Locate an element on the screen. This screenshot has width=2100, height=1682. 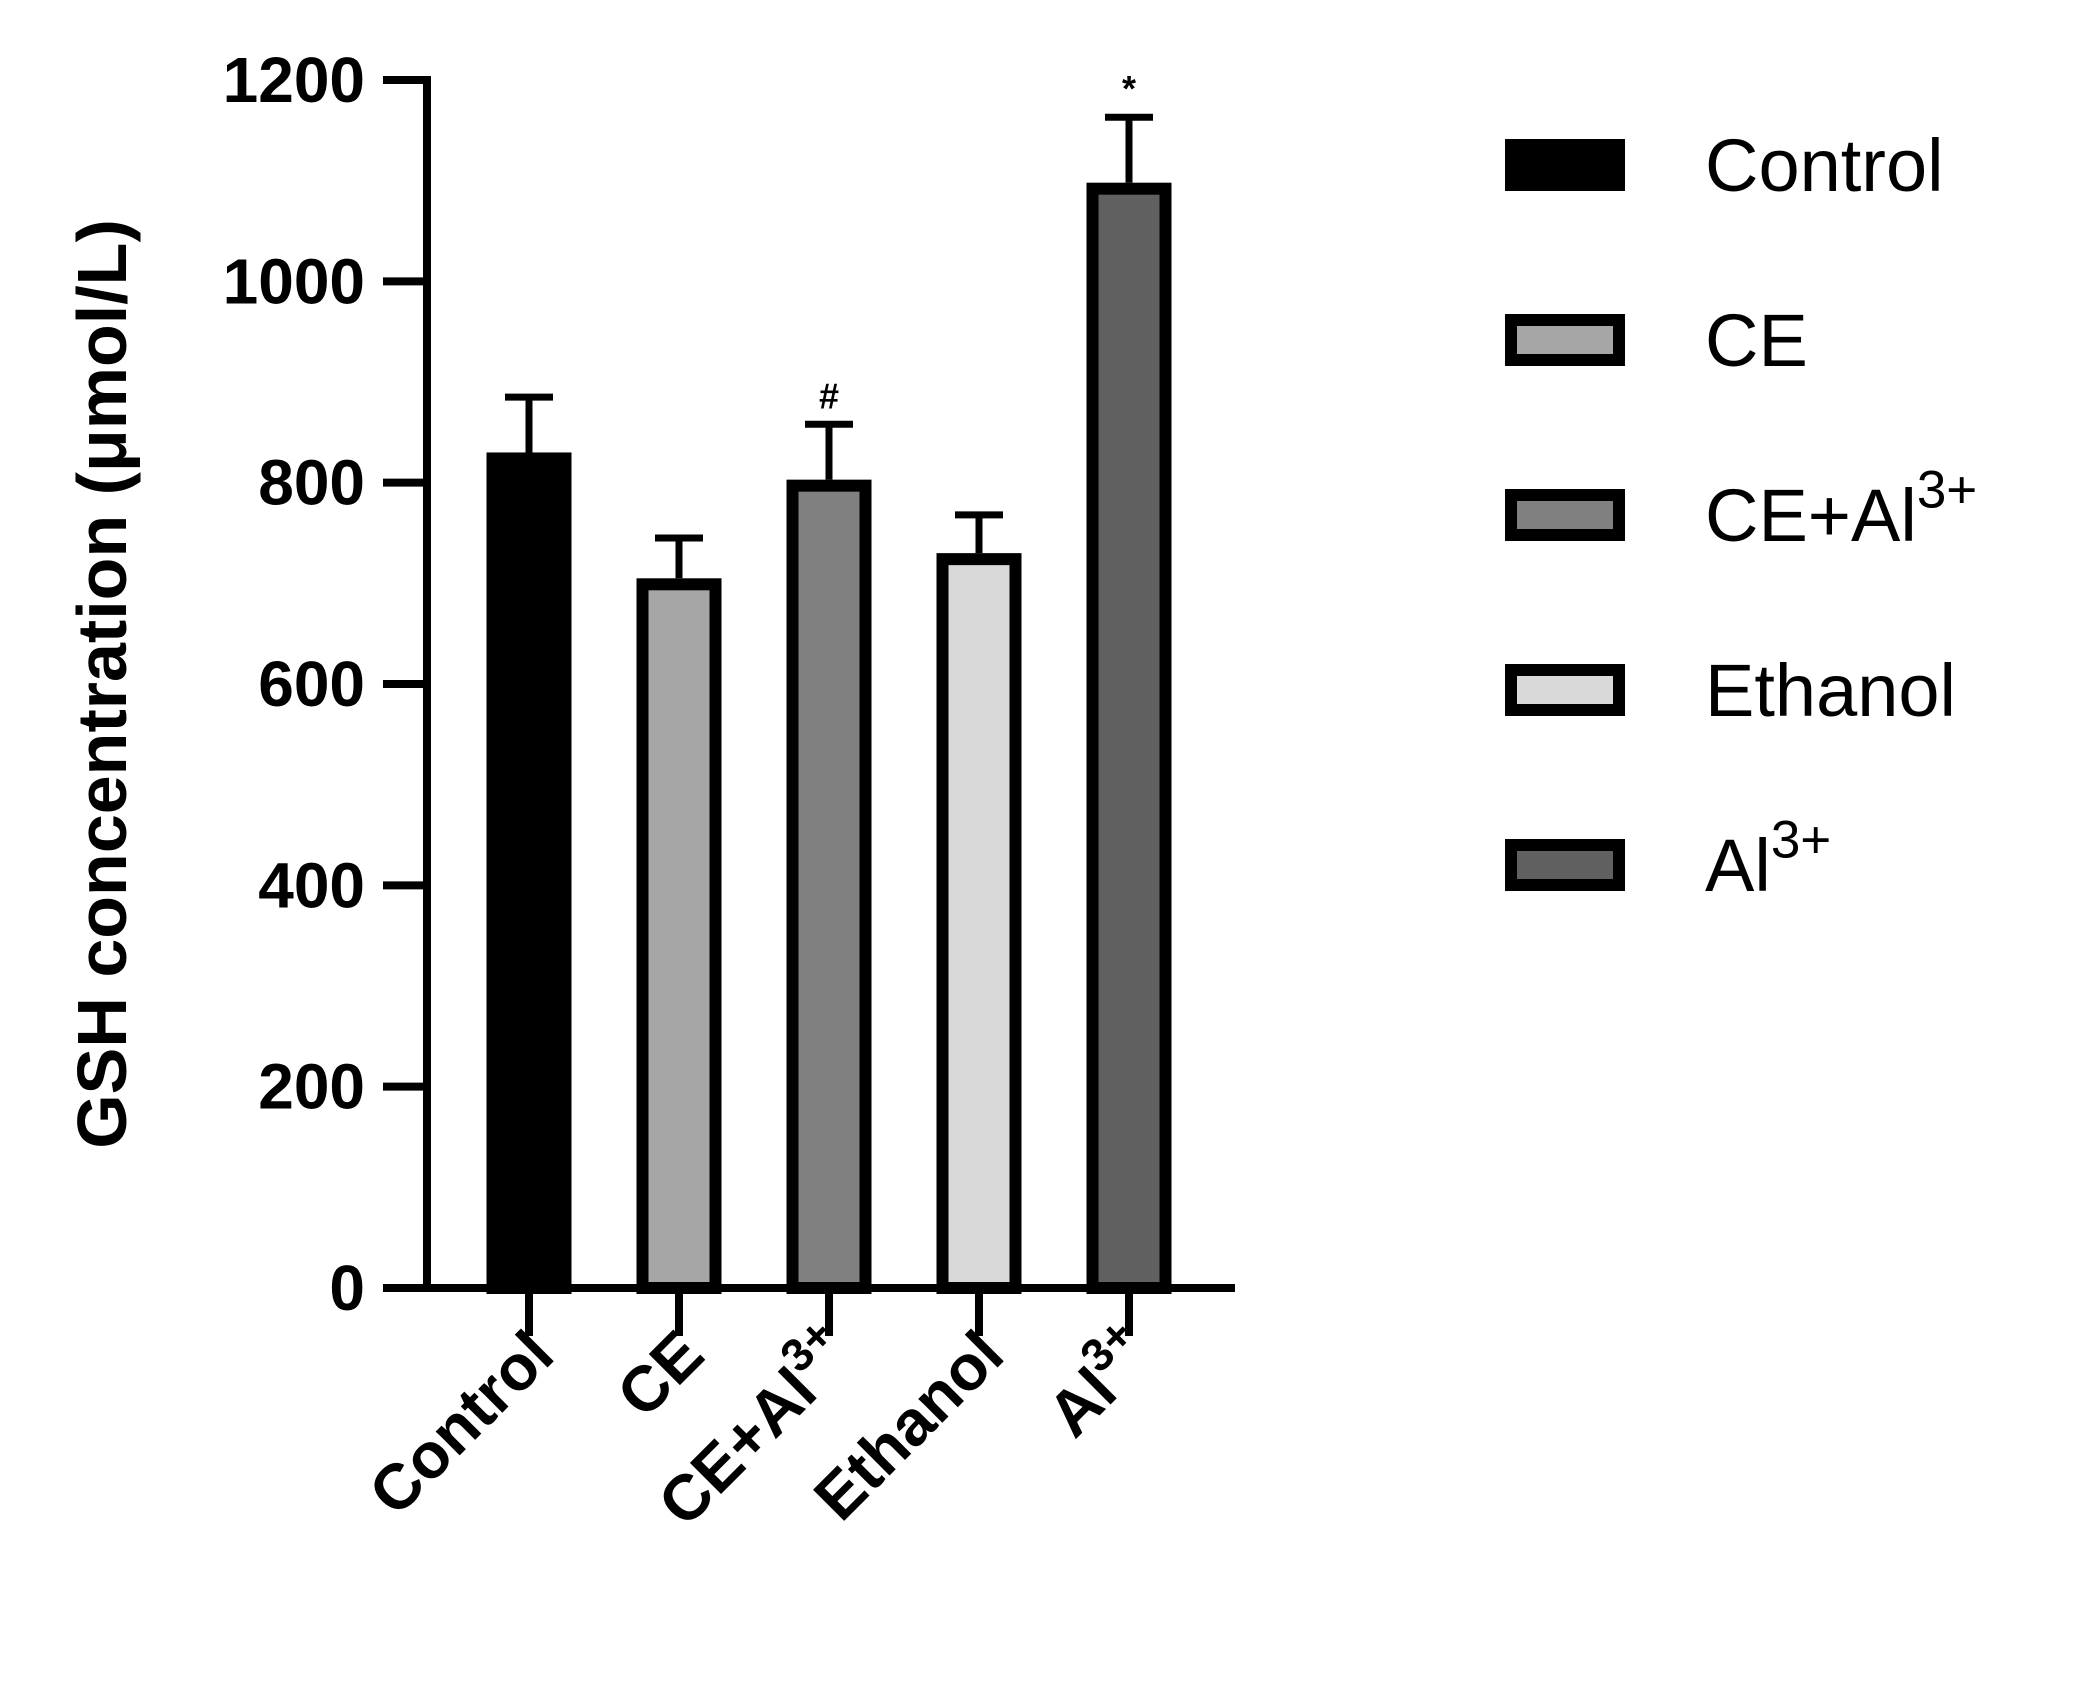
legend-swatch-al-3plus is located at coordinates (1565, 865).